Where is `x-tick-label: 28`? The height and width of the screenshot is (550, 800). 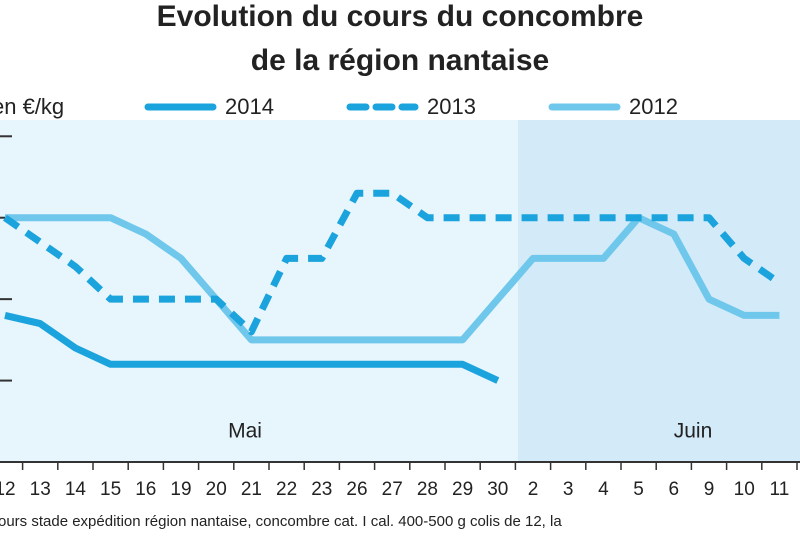 x-tick-label: 28 is located at coordinates (427, 489).